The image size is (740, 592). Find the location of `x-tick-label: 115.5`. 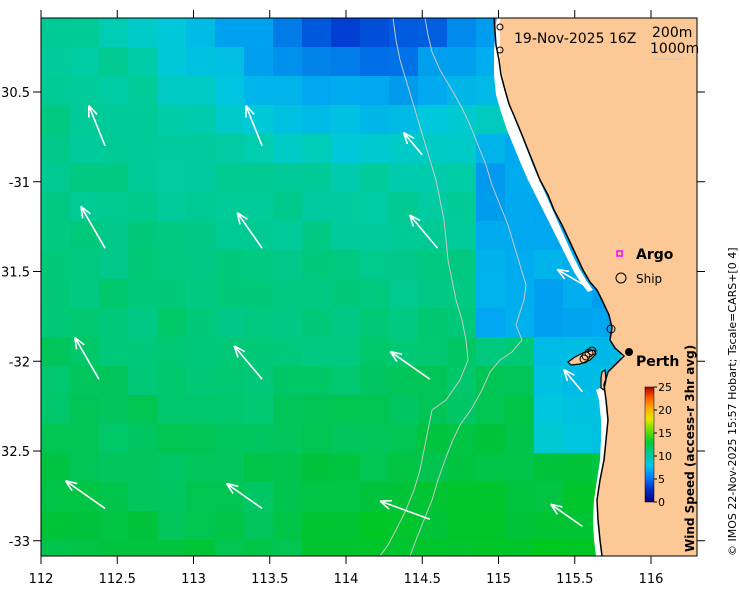

x-tick-label: 115.5 is located at coordinates (574, 579).